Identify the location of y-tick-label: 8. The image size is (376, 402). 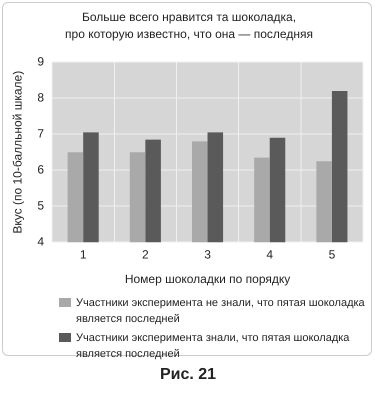
(40, 97).